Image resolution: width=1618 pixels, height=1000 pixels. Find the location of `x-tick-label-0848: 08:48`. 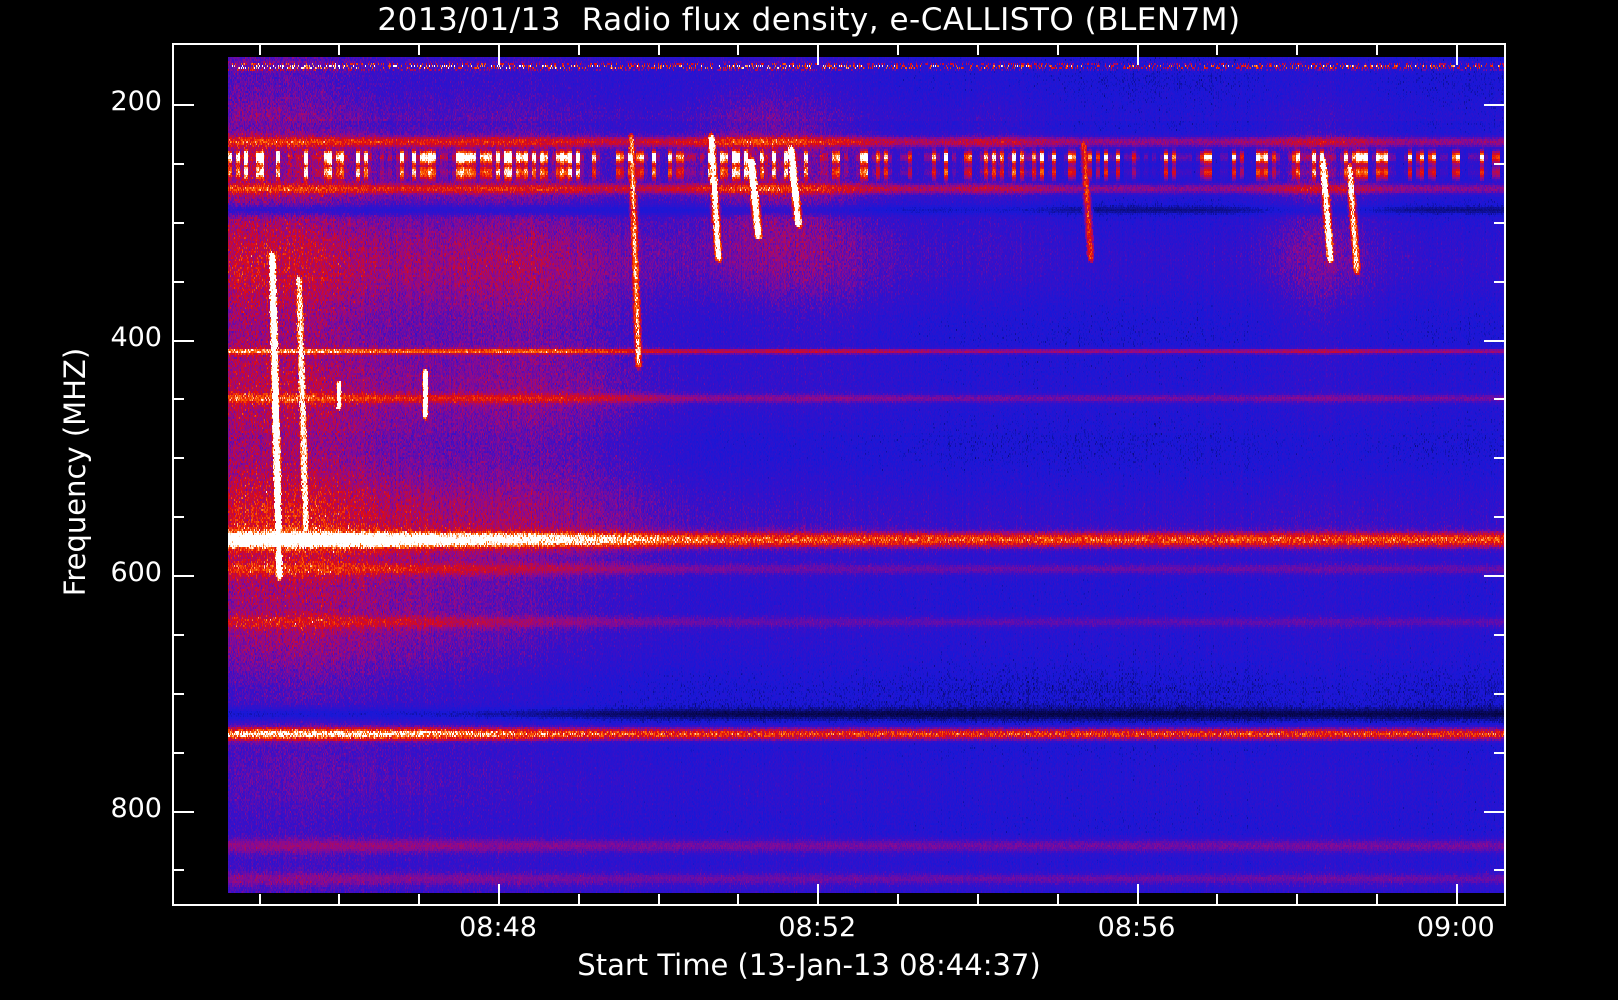

x-tick-label-0848: 08:48 is located at coordinates (498, 927).